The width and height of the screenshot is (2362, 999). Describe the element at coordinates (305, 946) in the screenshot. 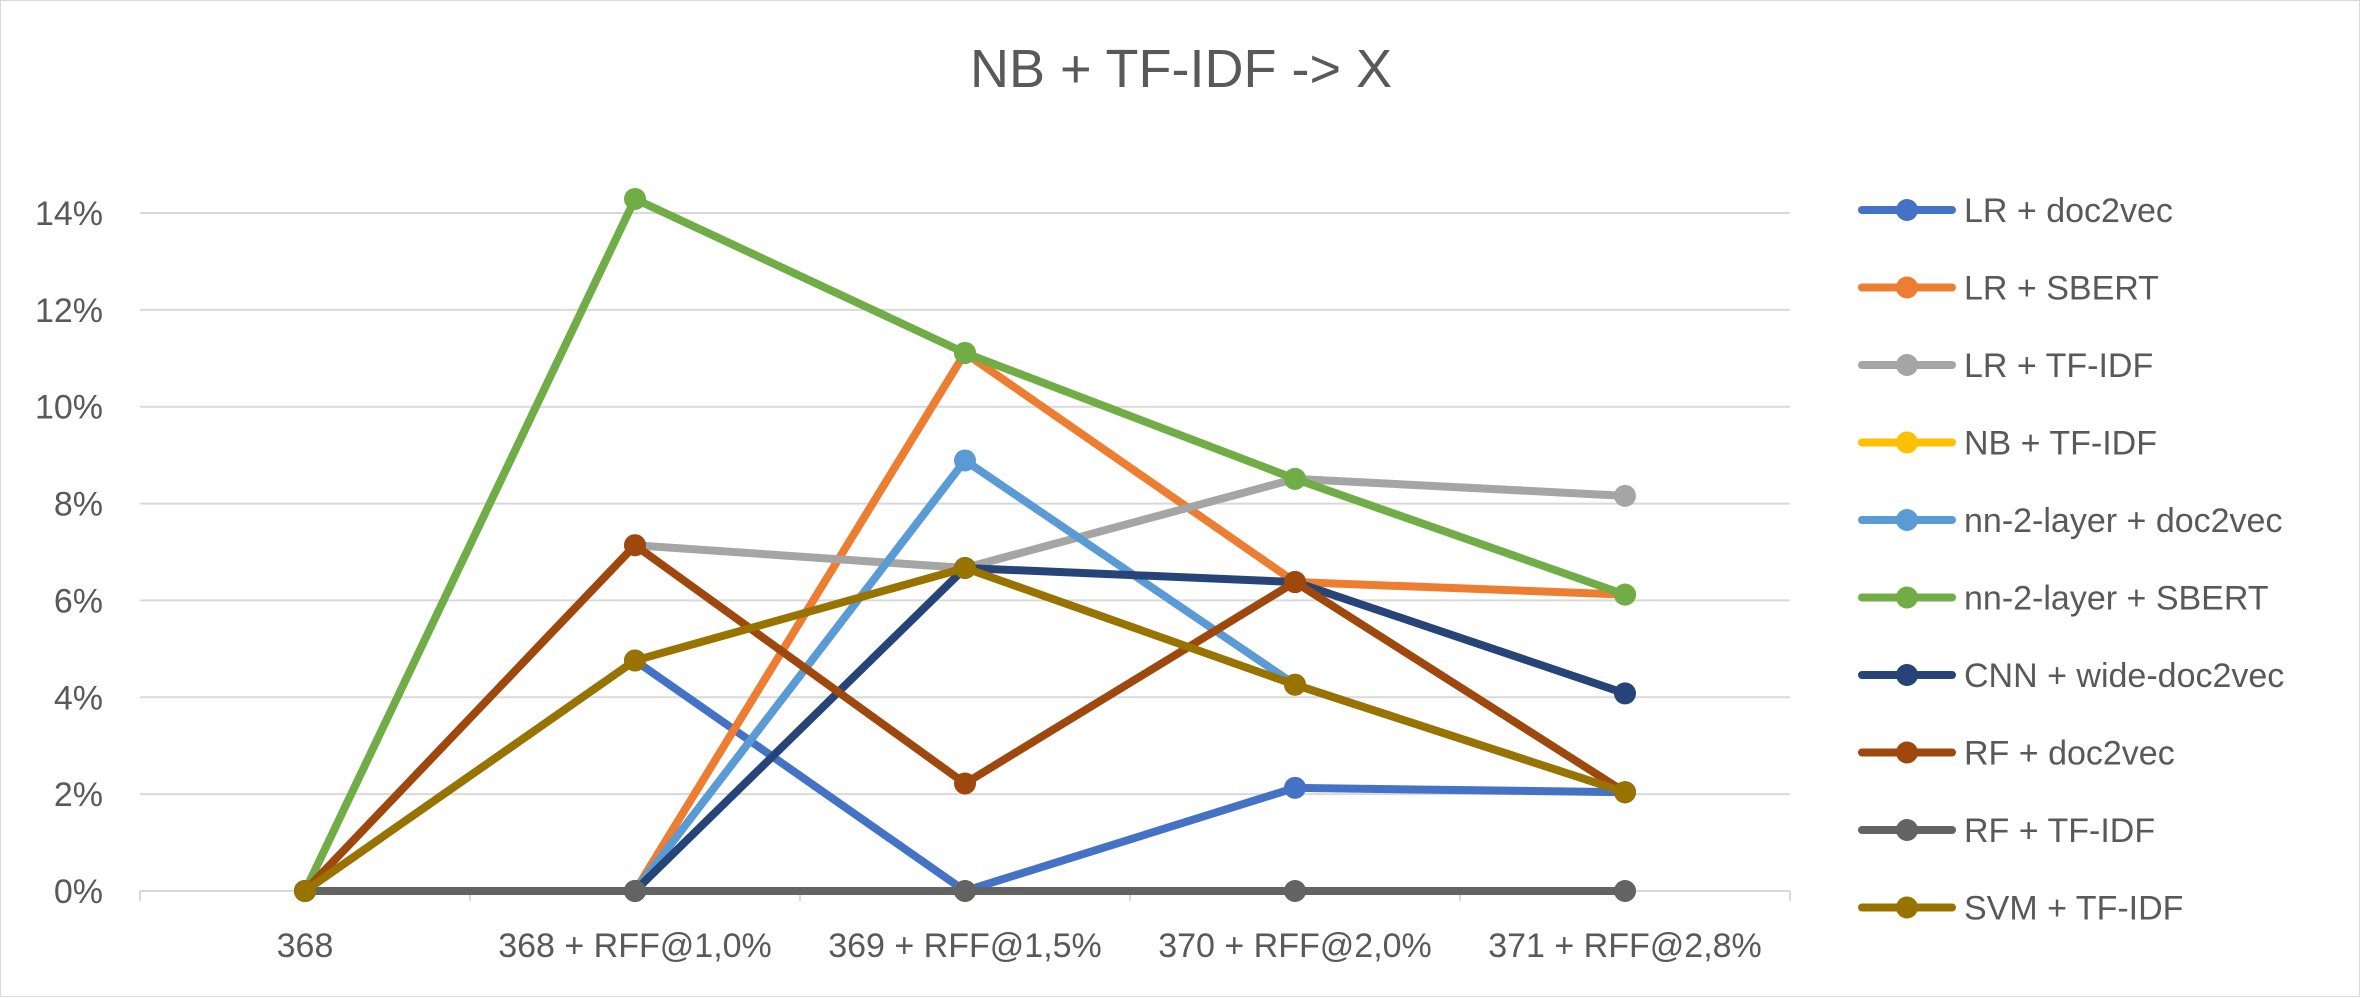

I see `x-tick-label: 368` at that location.